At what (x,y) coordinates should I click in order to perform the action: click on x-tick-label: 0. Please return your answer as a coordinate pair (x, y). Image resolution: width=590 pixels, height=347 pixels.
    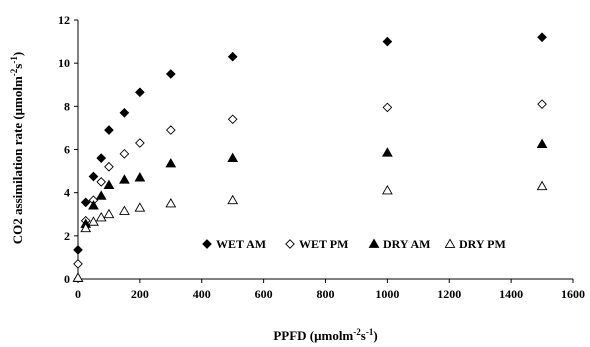
    Looking at the image, I should click on (78, 294).